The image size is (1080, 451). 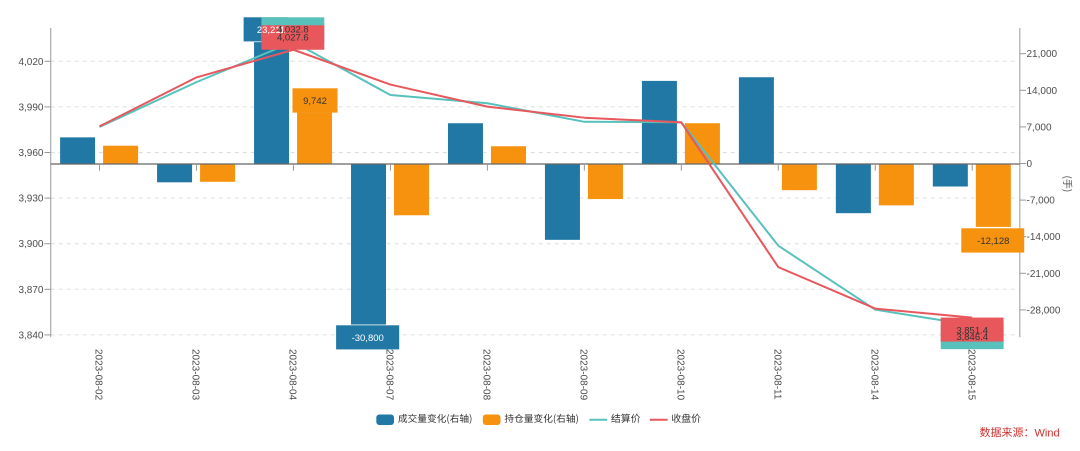 I want to click on svg-text: 21,000, so click(x=1042, y=54).